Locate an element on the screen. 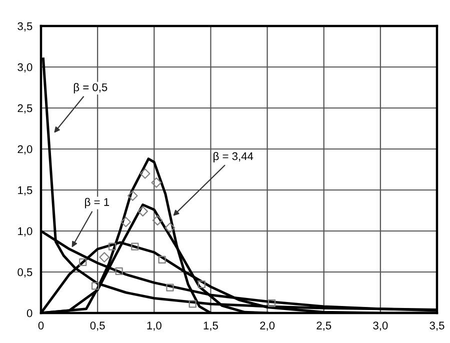 The height and width of the screenshot is (343, 450). y-tick-label: 2,0 is located at coordinates (25, 149).